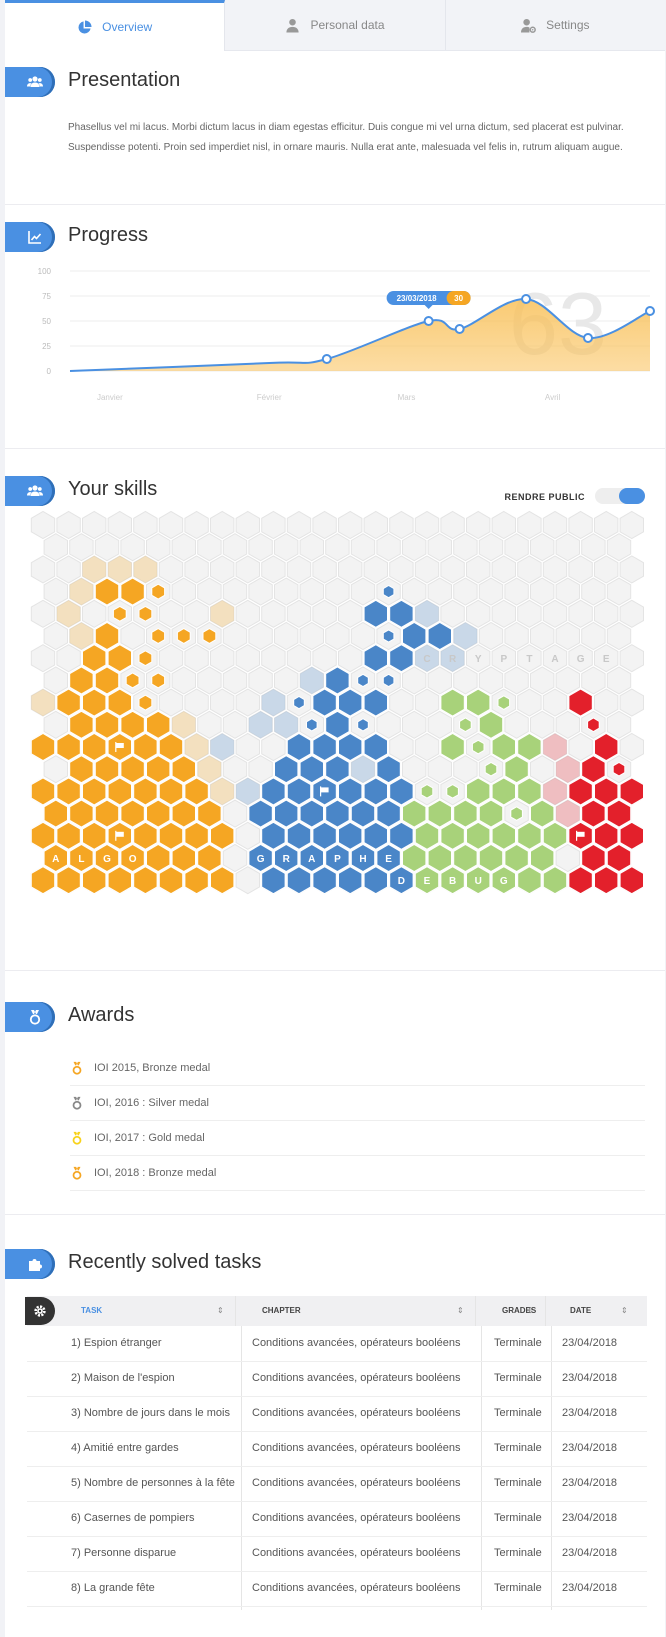 The image size is (666, 1637). What do you see at coordinates (460, 1310) in the screenshot?
I see `sort-chapter-icon: ⇕` at bounding box center [460, 1310].